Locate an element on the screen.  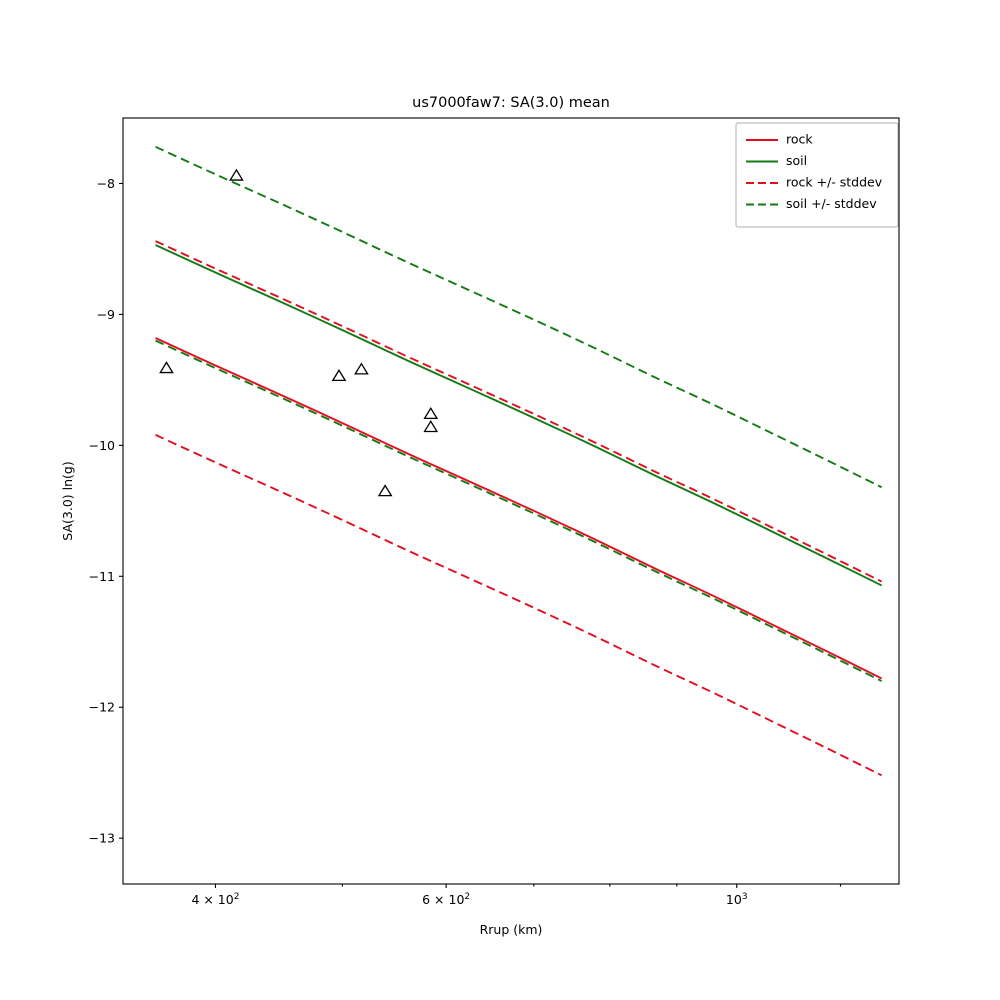
x-tick-label: 6 × 102 is located at coordinates (446, 899).